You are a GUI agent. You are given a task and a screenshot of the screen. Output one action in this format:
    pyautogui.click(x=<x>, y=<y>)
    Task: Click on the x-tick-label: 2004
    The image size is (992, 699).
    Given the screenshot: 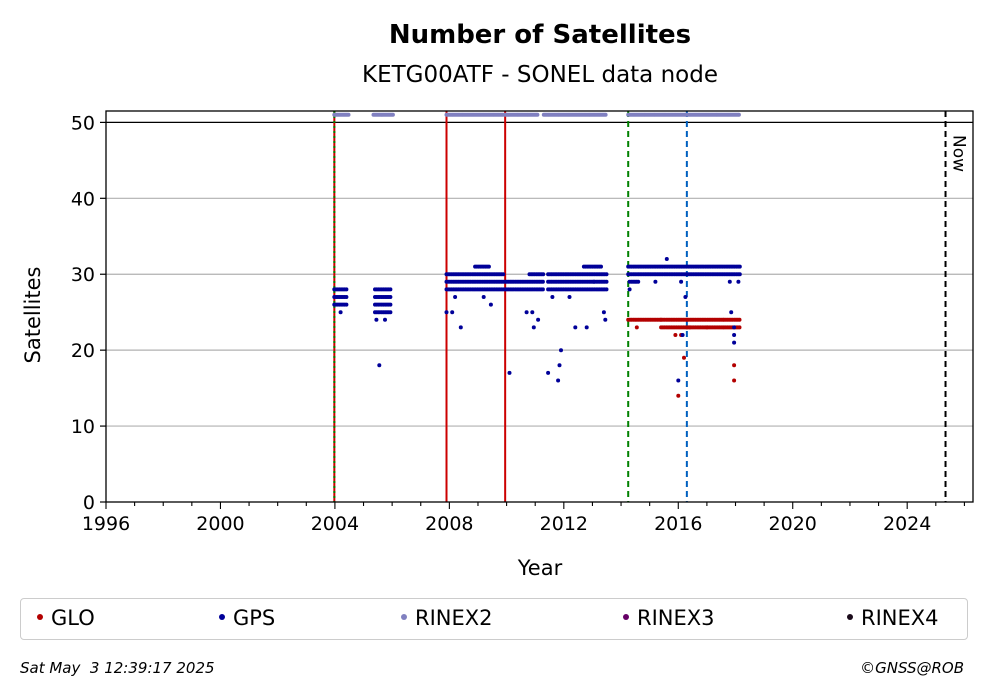 What is the action you would take?
    pyautogui.click(x=335, y=524)
    